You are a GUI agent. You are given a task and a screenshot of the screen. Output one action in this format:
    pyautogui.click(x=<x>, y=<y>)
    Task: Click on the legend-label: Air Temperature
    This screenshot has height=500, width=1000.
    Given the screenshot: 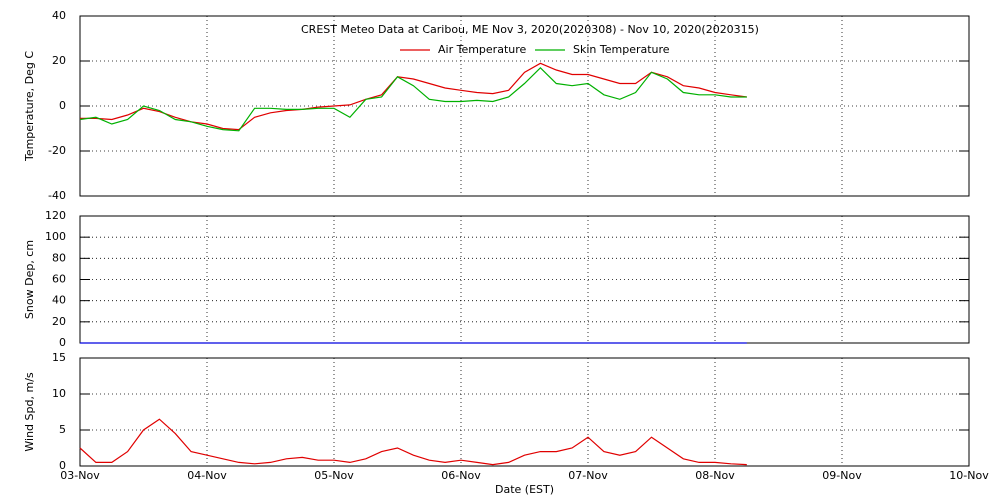 What is the action you would take?
    pyautogui.click(x=482, y=49)
    